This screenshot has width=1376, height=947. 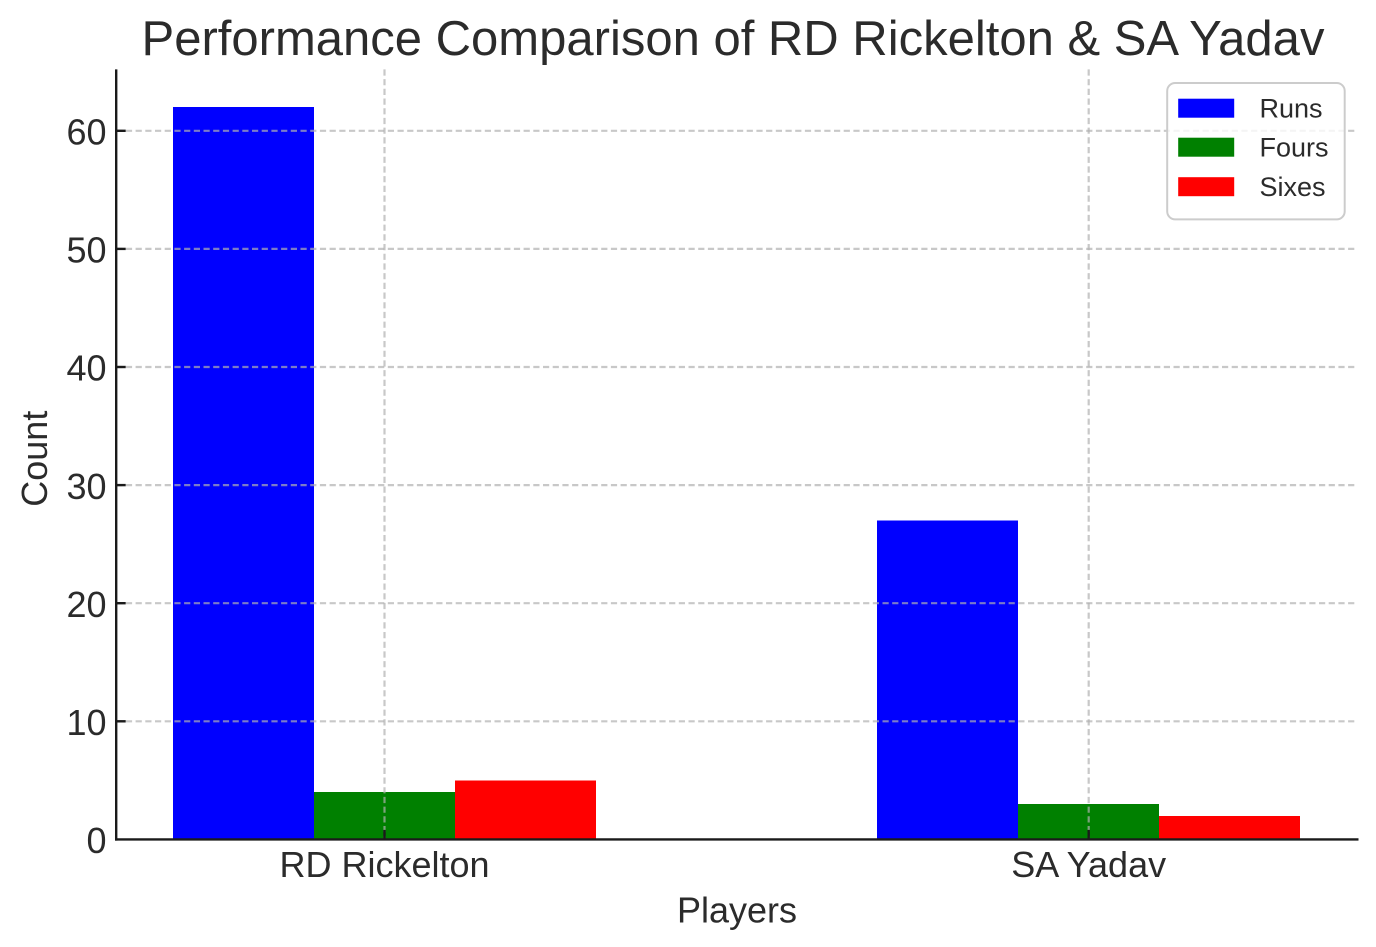 I want to click on svg-text: RD Rickelton, so click(x=384, y=864).